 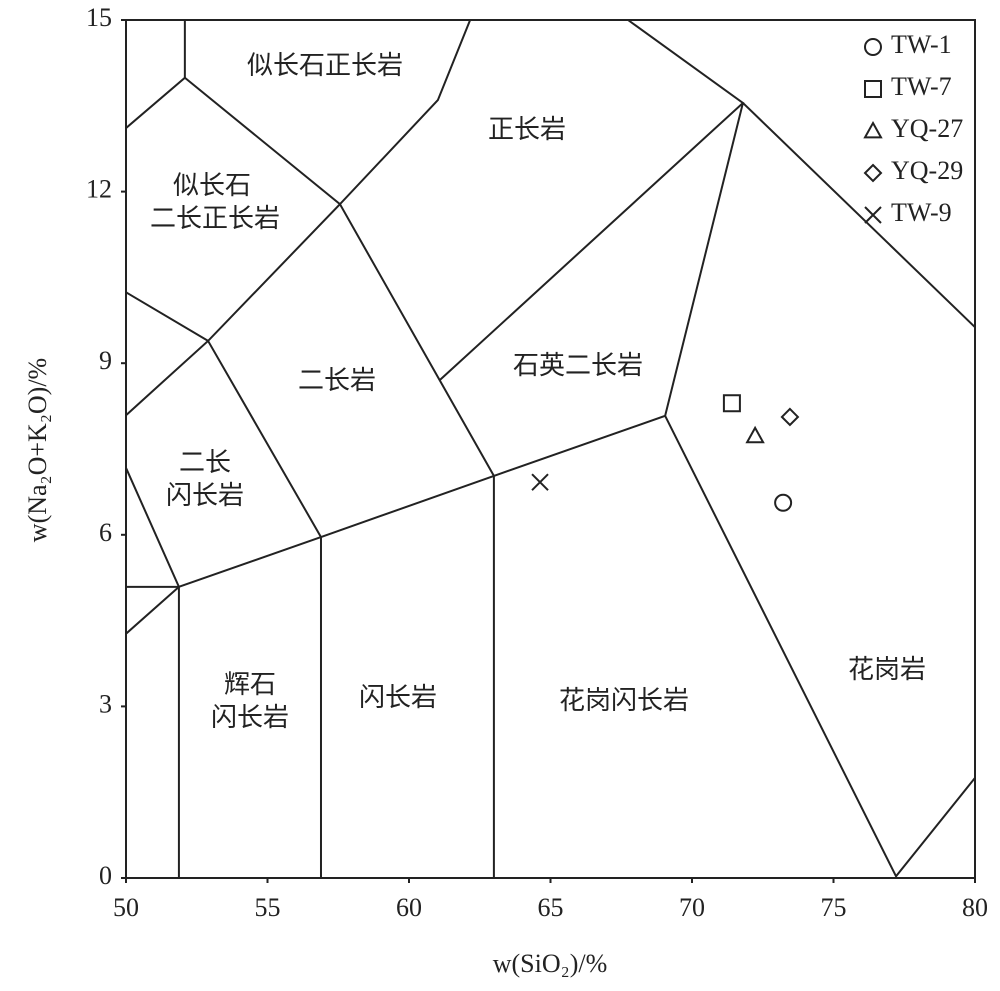 What do you see at coordinates (105, 875) in the screenshot?
I see `y-tick-label: 0` at bounding box center [105, 875].